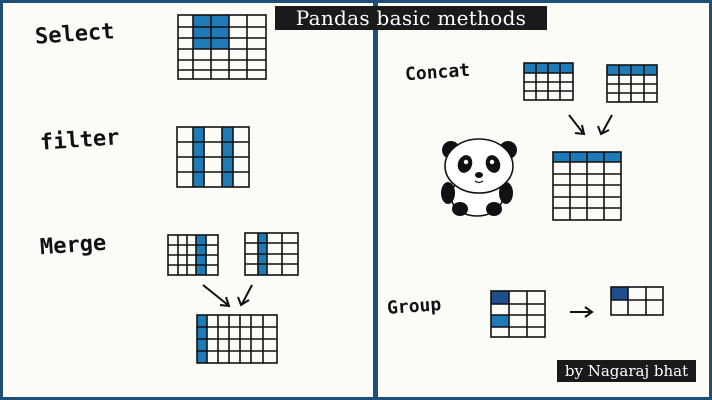 The image size is (712, 400). I want to click on concat-table-right, so click(632, 83).